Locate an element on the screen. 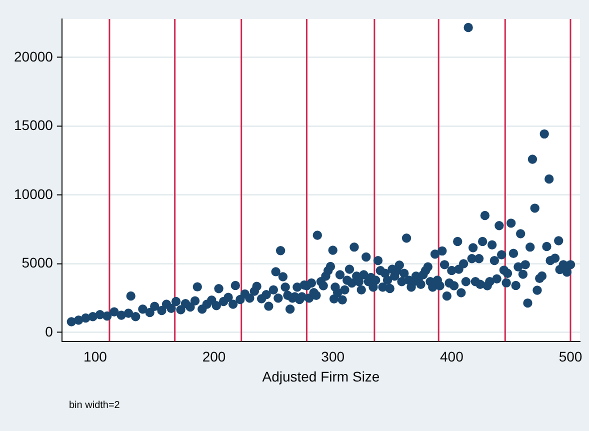 The width and height of the screenshot is (589, 431). y-tick-label: 5000 is located at coordinates (38, 262).